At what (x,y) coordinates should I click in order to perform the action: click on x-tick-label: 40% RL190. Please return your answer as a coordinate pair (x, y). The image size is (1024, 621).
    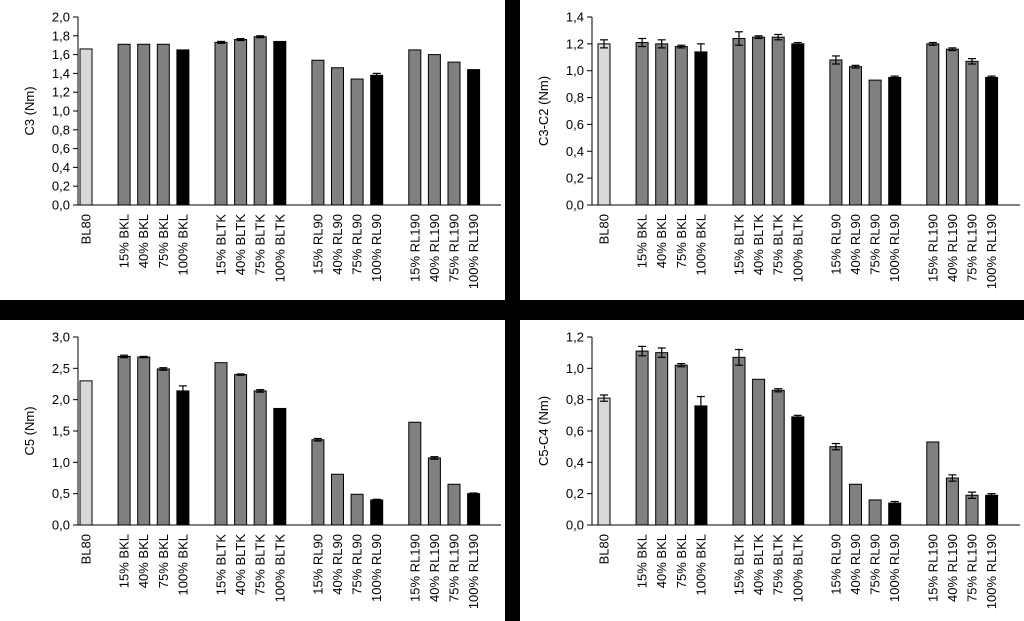
    Looking at the image, I should click on (434, 248).